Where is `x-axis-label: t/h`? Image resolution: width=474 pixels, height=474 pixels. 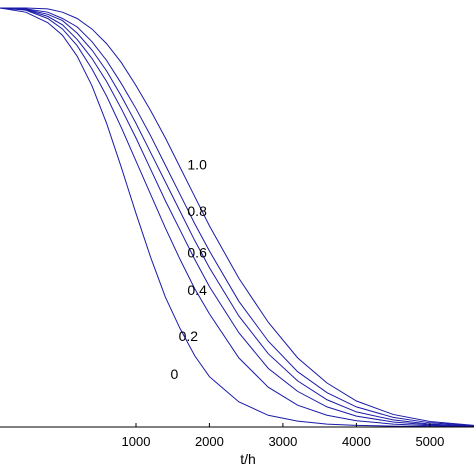 x-axis-label: t/h is located at coordinates (248, 459).